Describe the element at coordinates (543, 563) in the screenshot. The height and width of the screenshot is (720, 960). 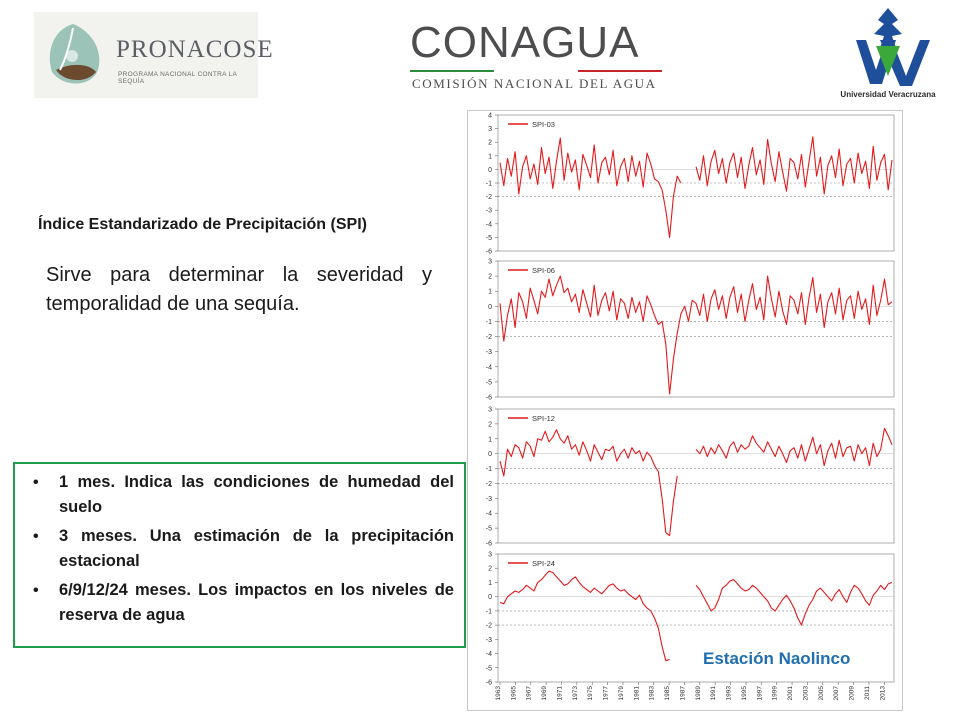
I see `legend-label: SPI-24` at that location.